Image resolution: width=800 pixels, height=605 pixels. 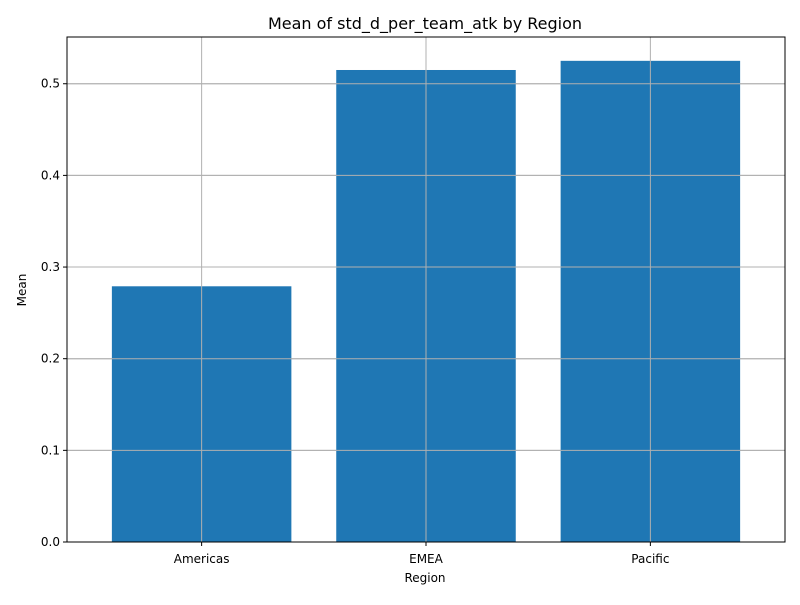 I want to click on x-axis-label: Region, so click(x=424, y=578).